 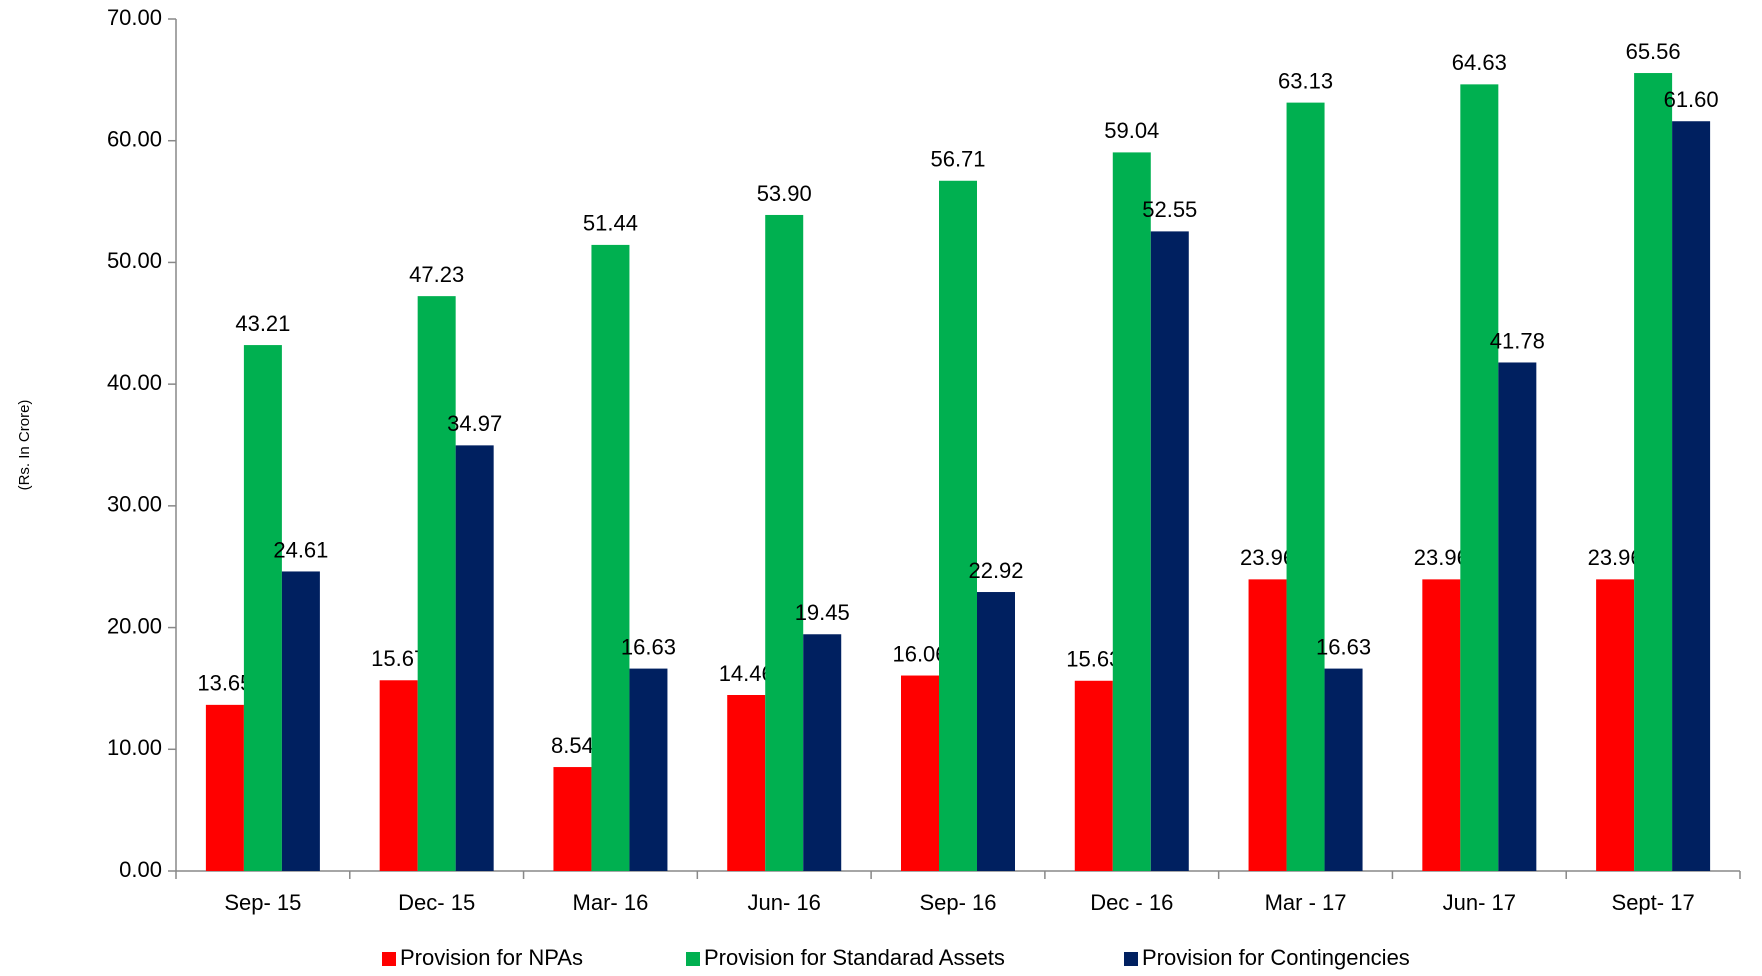 I want to click on value-label: 34.97, so click(x=474, y=423).